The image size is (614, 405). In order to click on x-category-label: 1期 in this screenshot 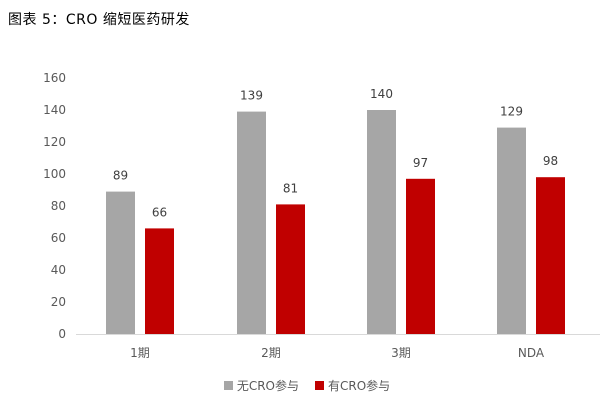, I will do `click(140, 353)`.